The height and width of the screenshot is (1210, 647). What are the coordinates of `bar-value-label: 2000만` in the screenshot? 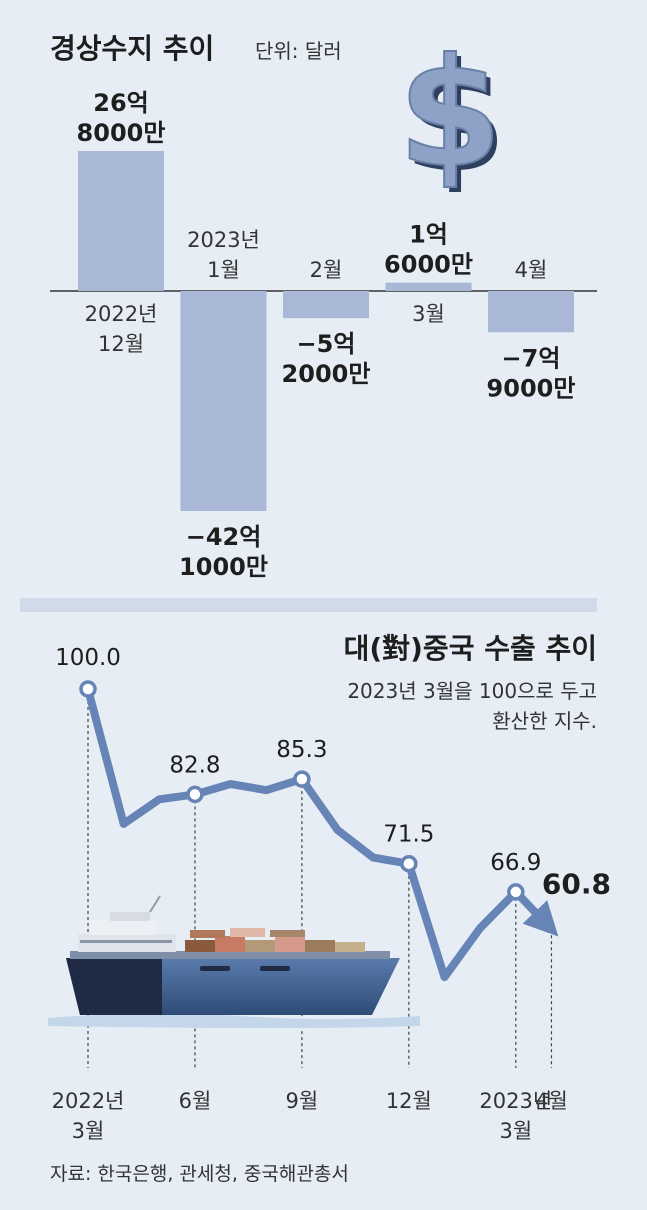 It's located at (326, 374).